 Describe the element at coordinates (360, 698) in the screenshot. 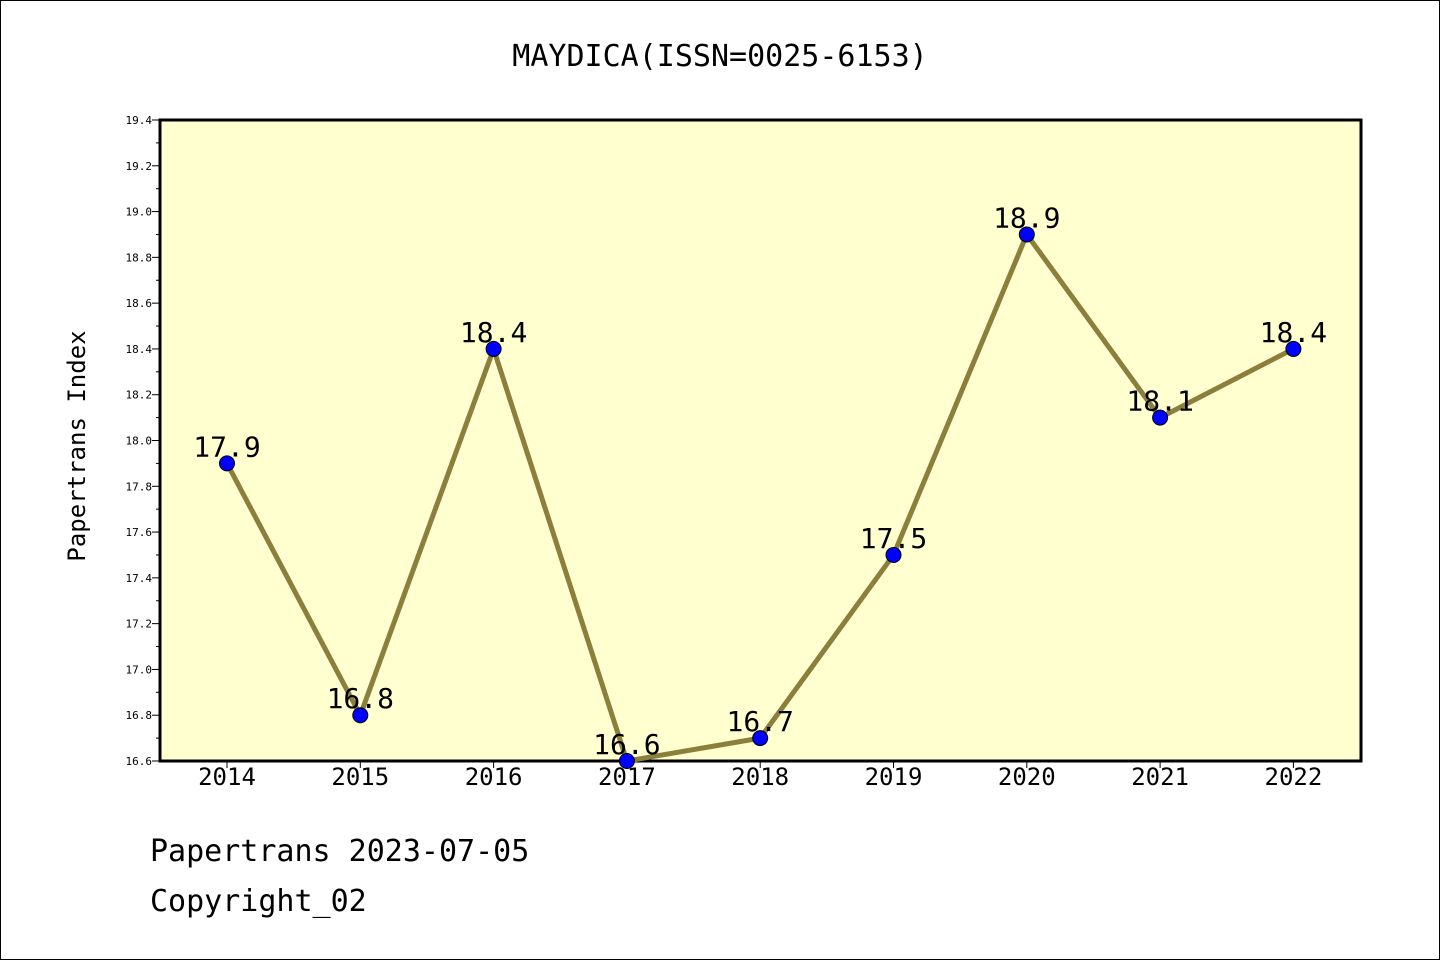

I see `data-label: 16.8` at that location.